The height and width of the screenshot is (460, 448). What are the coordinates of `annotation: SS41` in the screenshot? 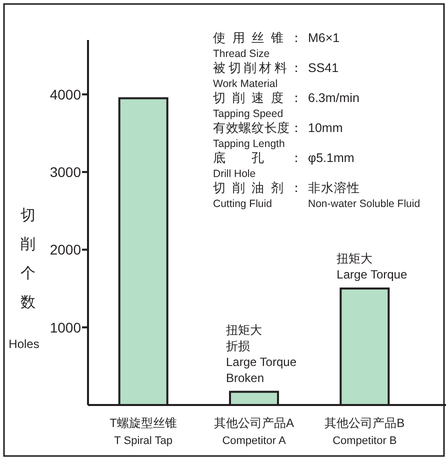 It's located at (323, 68).